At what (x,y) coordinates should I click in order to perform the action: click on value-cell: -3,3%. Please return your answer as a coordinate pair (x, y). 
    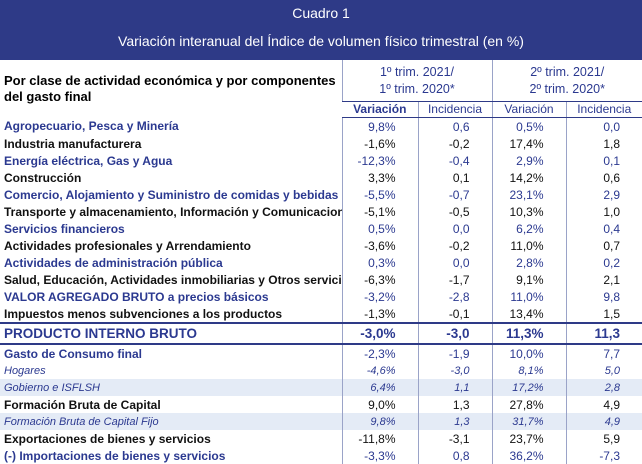
    Looking at the image, I should click on (380, 455).